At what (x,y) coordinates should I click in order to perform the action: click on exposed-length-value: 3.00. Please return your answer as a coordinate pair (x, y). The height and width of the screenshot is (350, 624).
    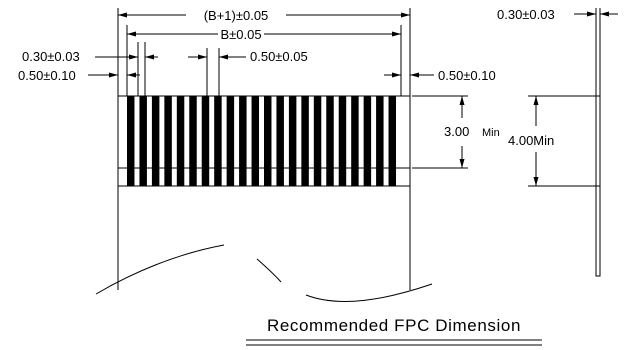
    Looking at the image, I should click on (456, 131).